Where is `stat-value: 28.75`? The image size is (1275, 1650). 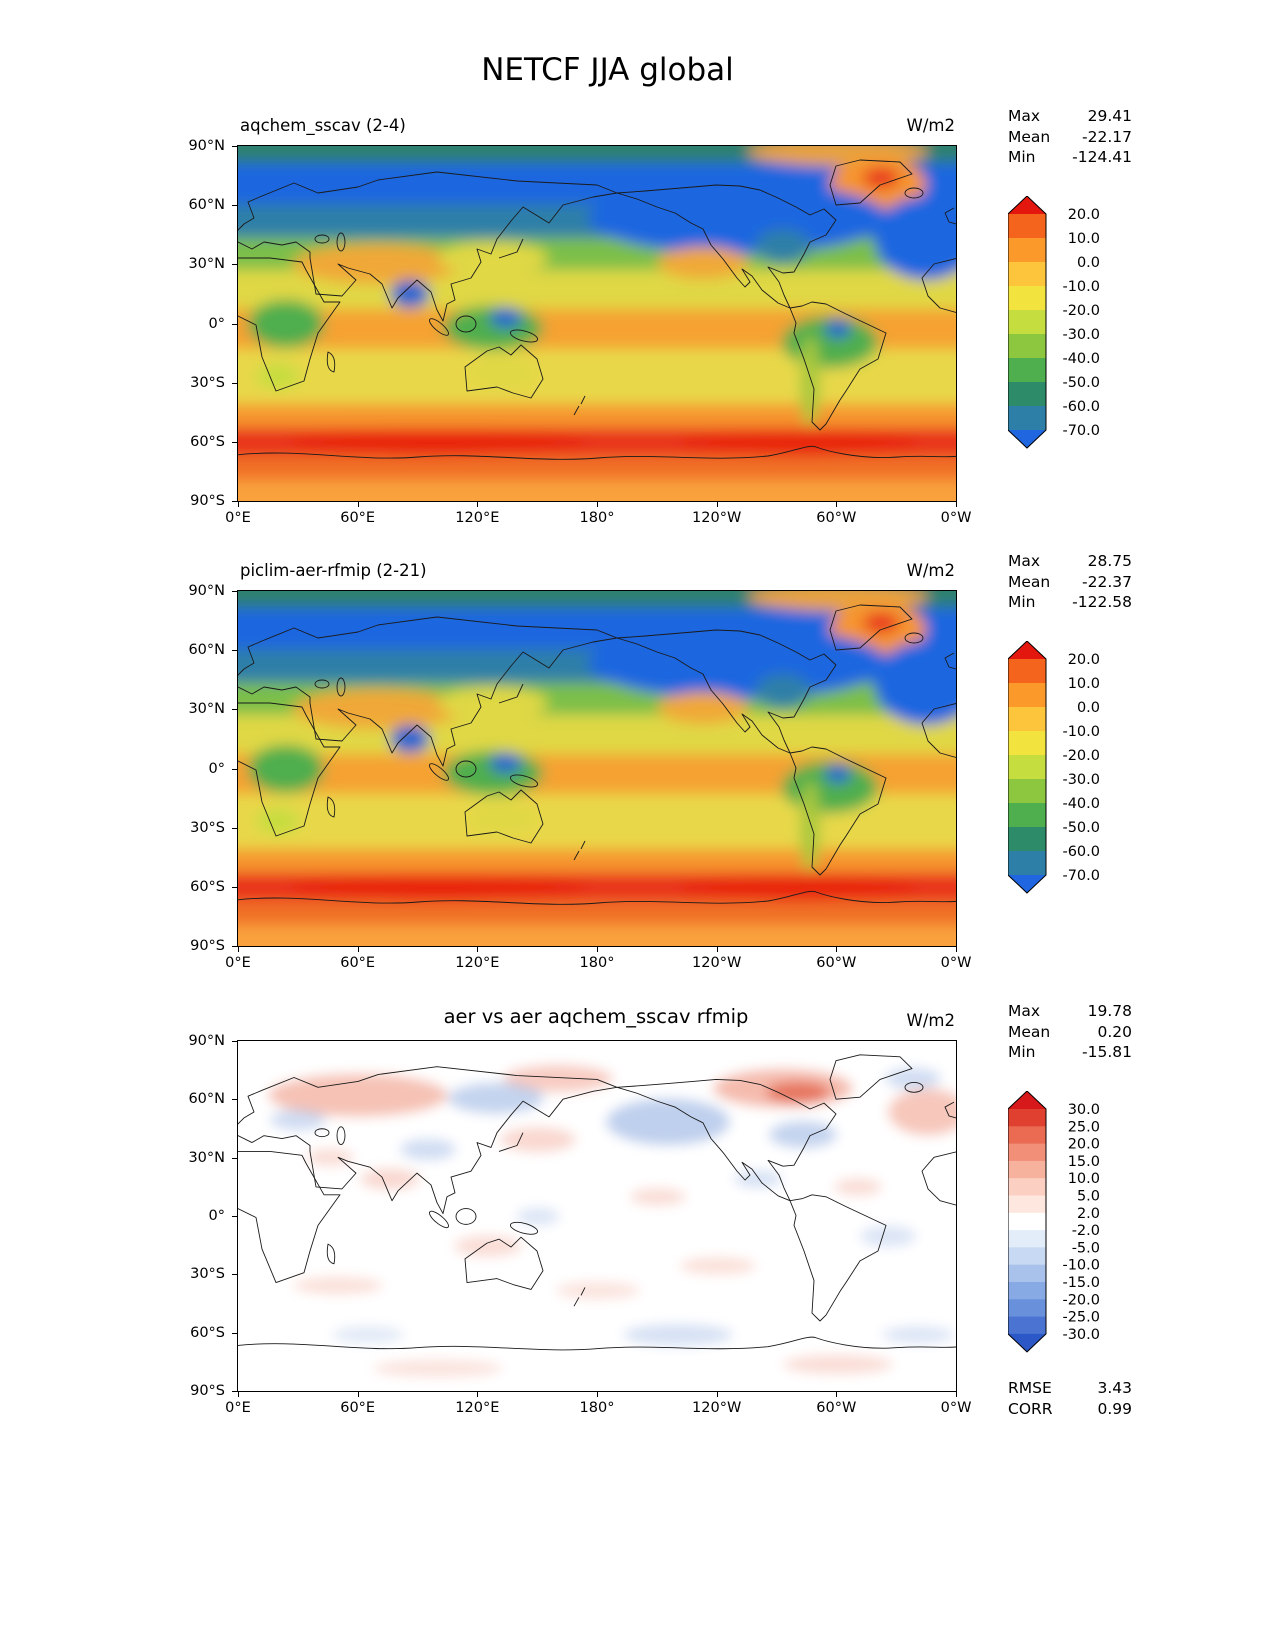
stat-value: 28.75 is located at coordinates (1109, 561).